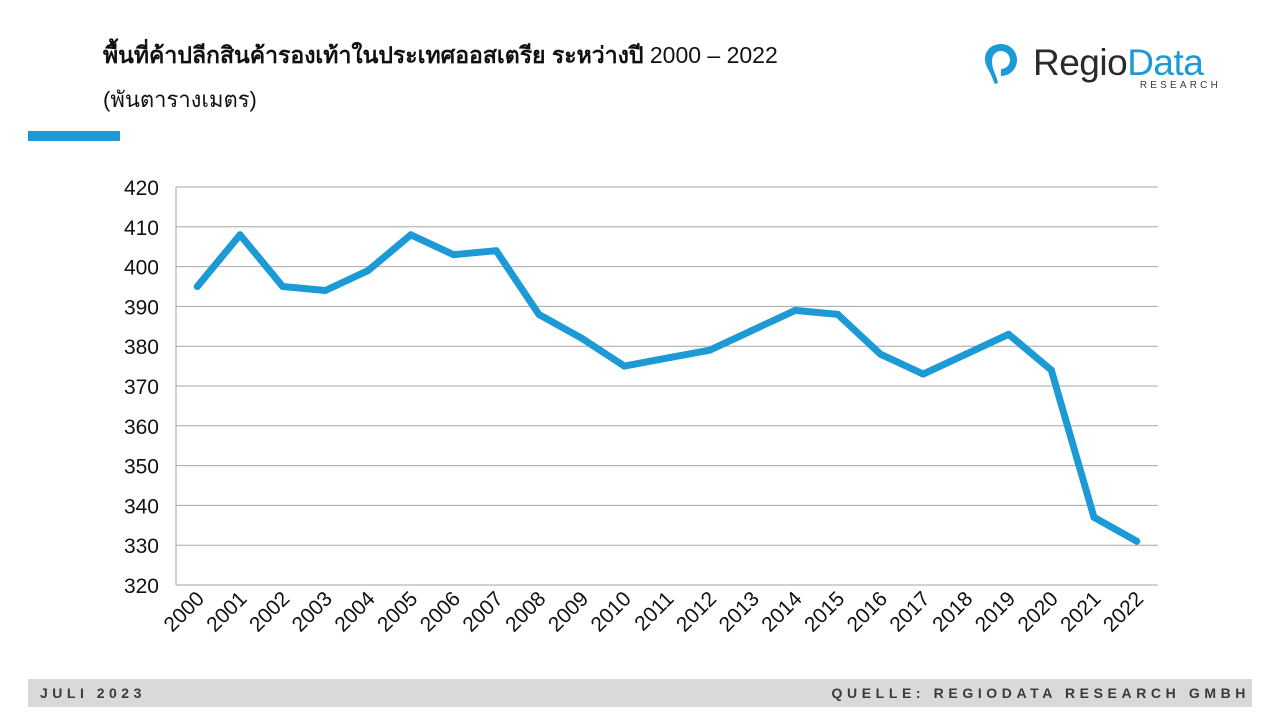 The width and height of the screenshot is (1280, 720). What do you see at coordinates (141, 307) in the screenshot?
I see `y-tick-label: 390` at bounding box center [141, 307].